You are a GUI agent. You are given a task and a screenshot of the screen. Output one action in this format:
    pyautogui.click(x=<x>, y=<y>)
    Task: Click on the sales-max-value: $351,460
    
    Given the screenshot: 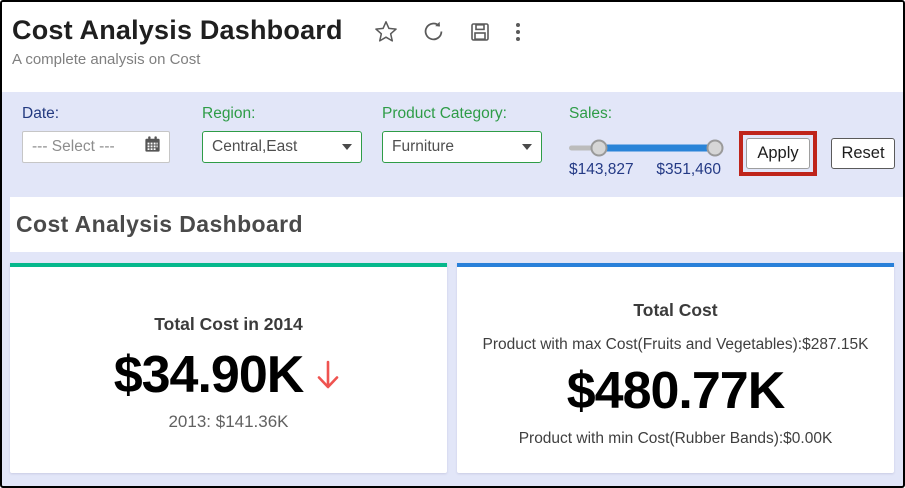 What is the action you would take?
    pyautogui.click(x=688, y=169)
    